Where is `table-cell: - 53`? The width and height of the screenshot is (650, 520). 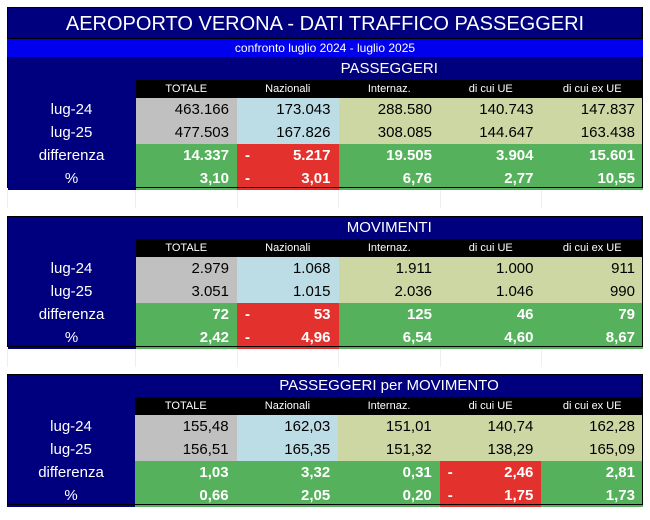 table-cell: - 53 is located at coordinates (288, 314).